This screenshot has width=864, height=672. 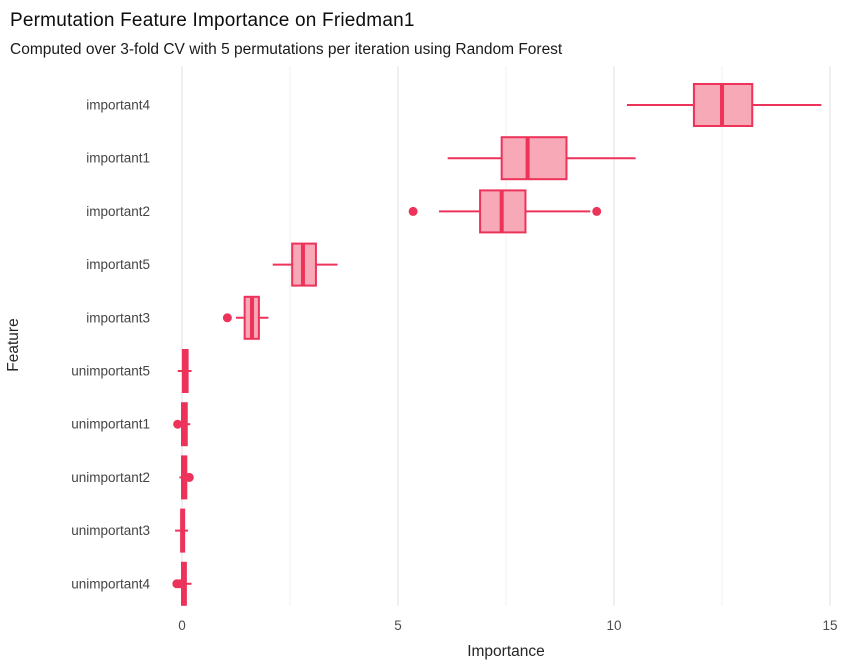 I want to click on x-tick-label-5: 5, so click(x=398, y=625).